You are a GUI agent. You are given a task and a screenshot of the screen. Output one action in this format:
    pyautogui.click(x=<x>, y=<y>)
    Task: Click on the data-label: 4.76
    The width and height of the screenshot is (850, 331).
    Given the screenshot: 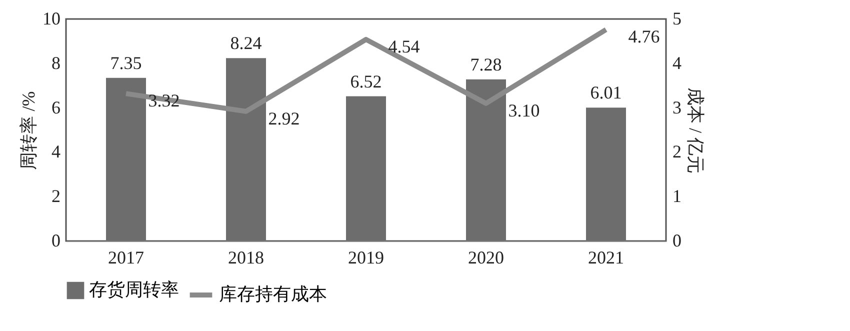 What is the action you would take?
    pyautogui.click(x=644, y=36)
    